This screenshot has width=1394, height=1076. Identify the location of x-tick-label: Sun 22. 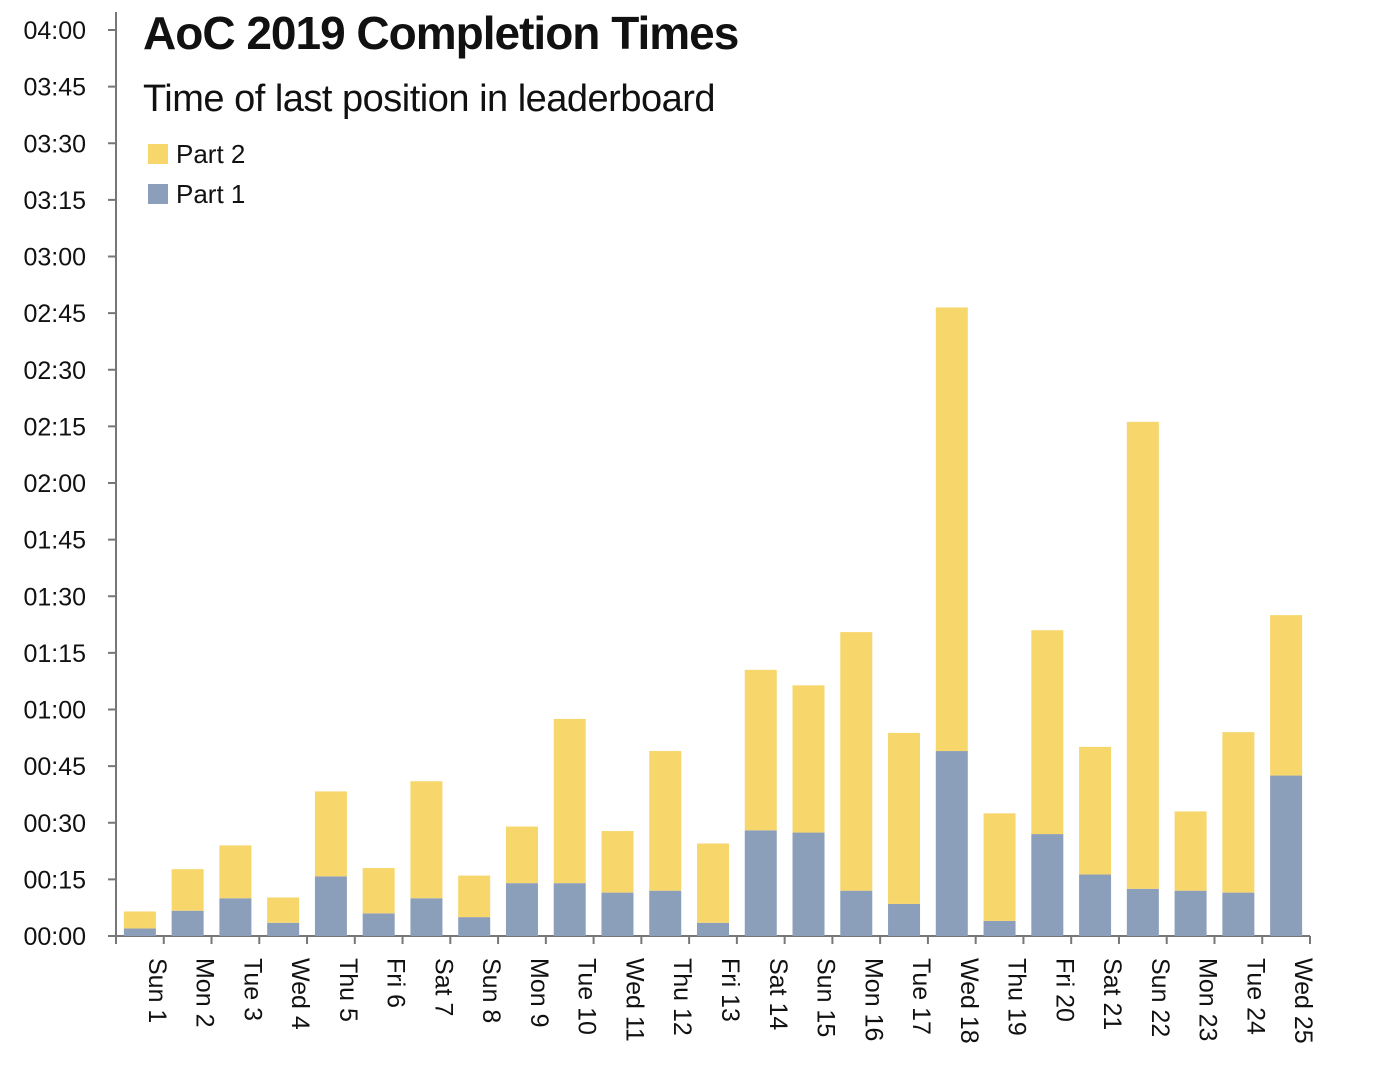
(1160, 997).